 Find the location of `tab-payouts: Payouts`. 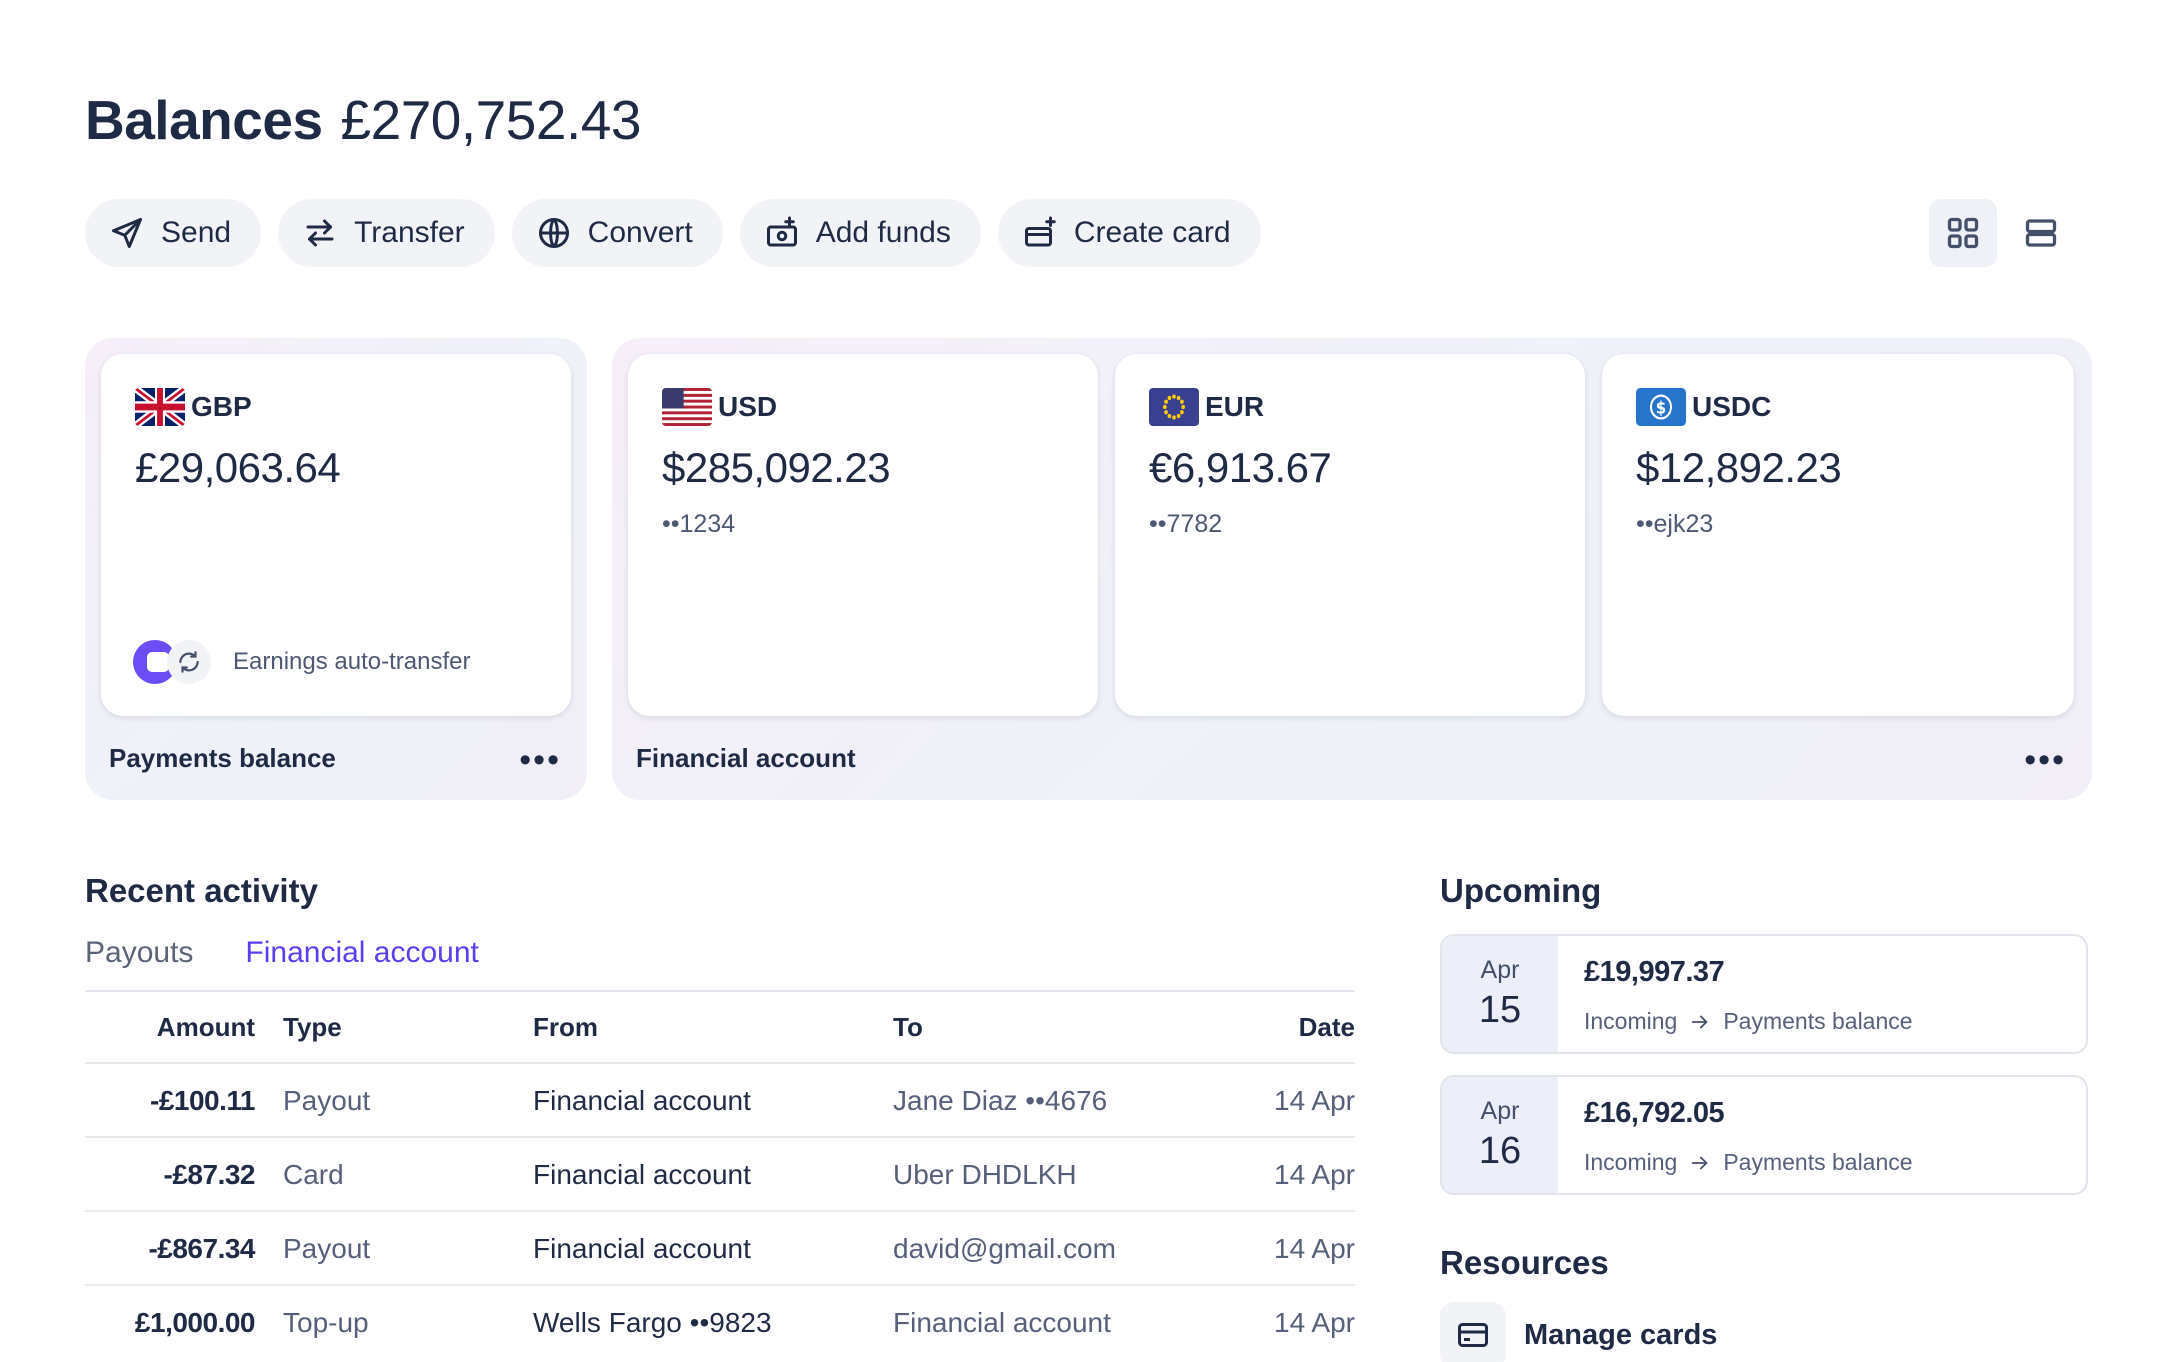

tab-payouts: Payouts is located at coordinates (139, 952).